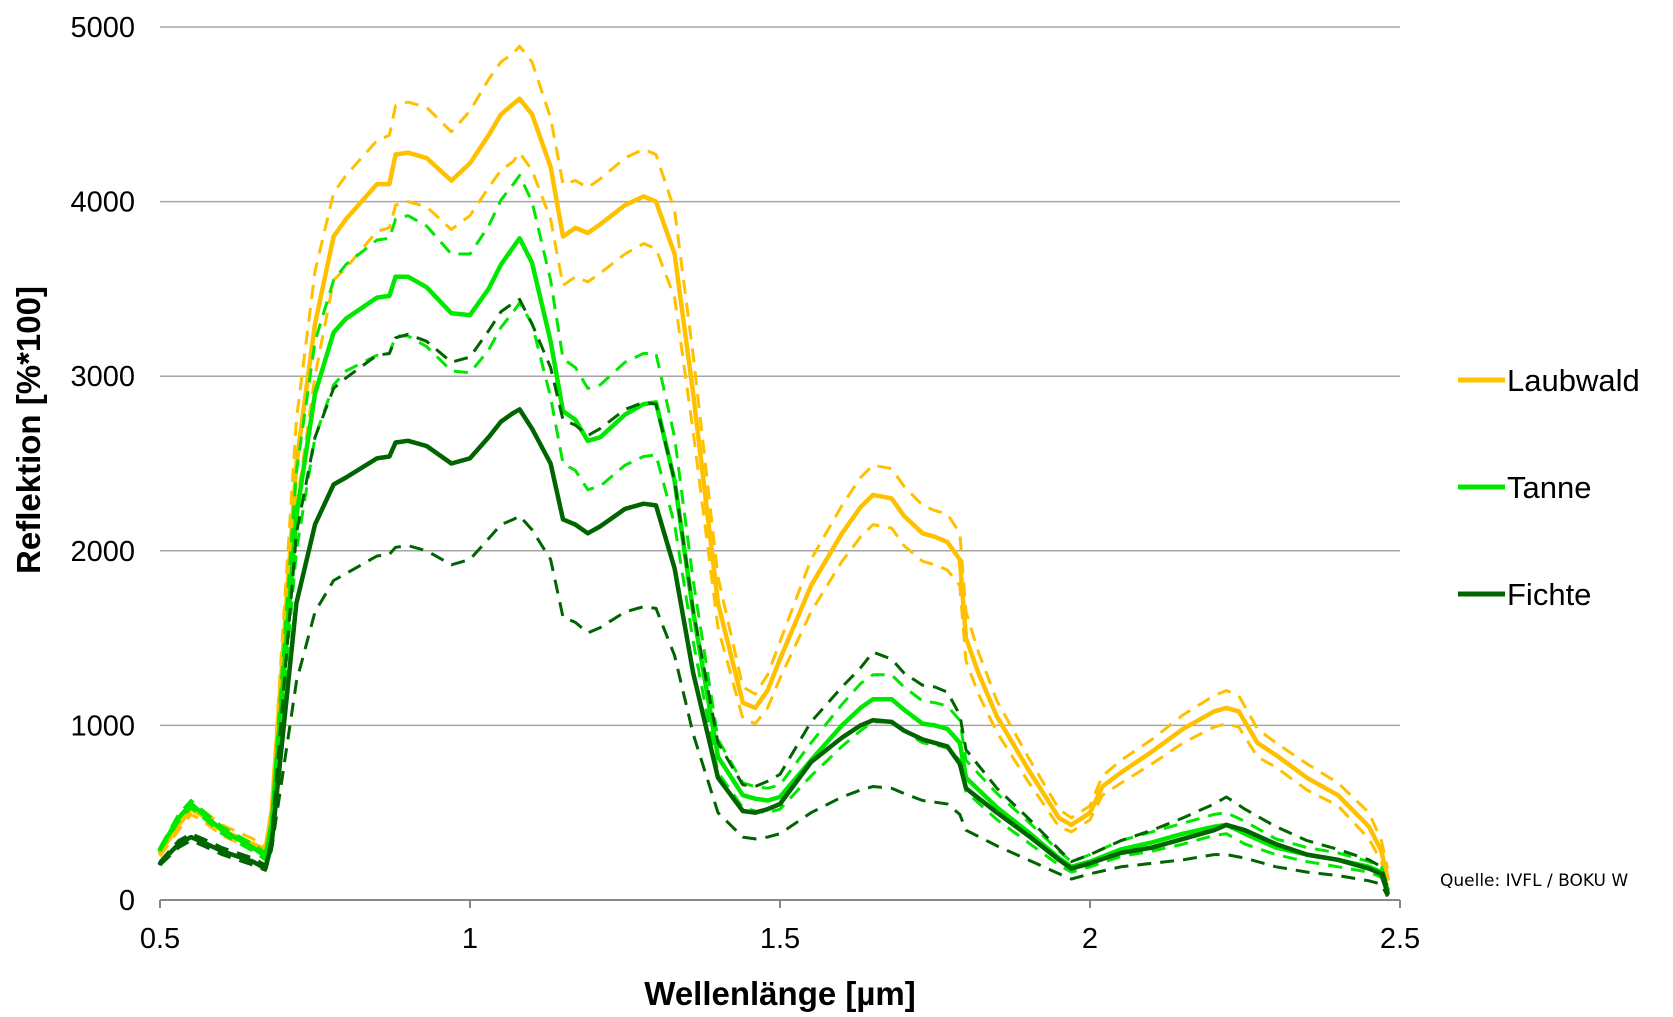 The width and height of the screenshot is (1673, 1017). What do you see at coordinates (102, 203) in the screenshot?
I see `y-tick-label: 4000` at bounding box center [102, 203].